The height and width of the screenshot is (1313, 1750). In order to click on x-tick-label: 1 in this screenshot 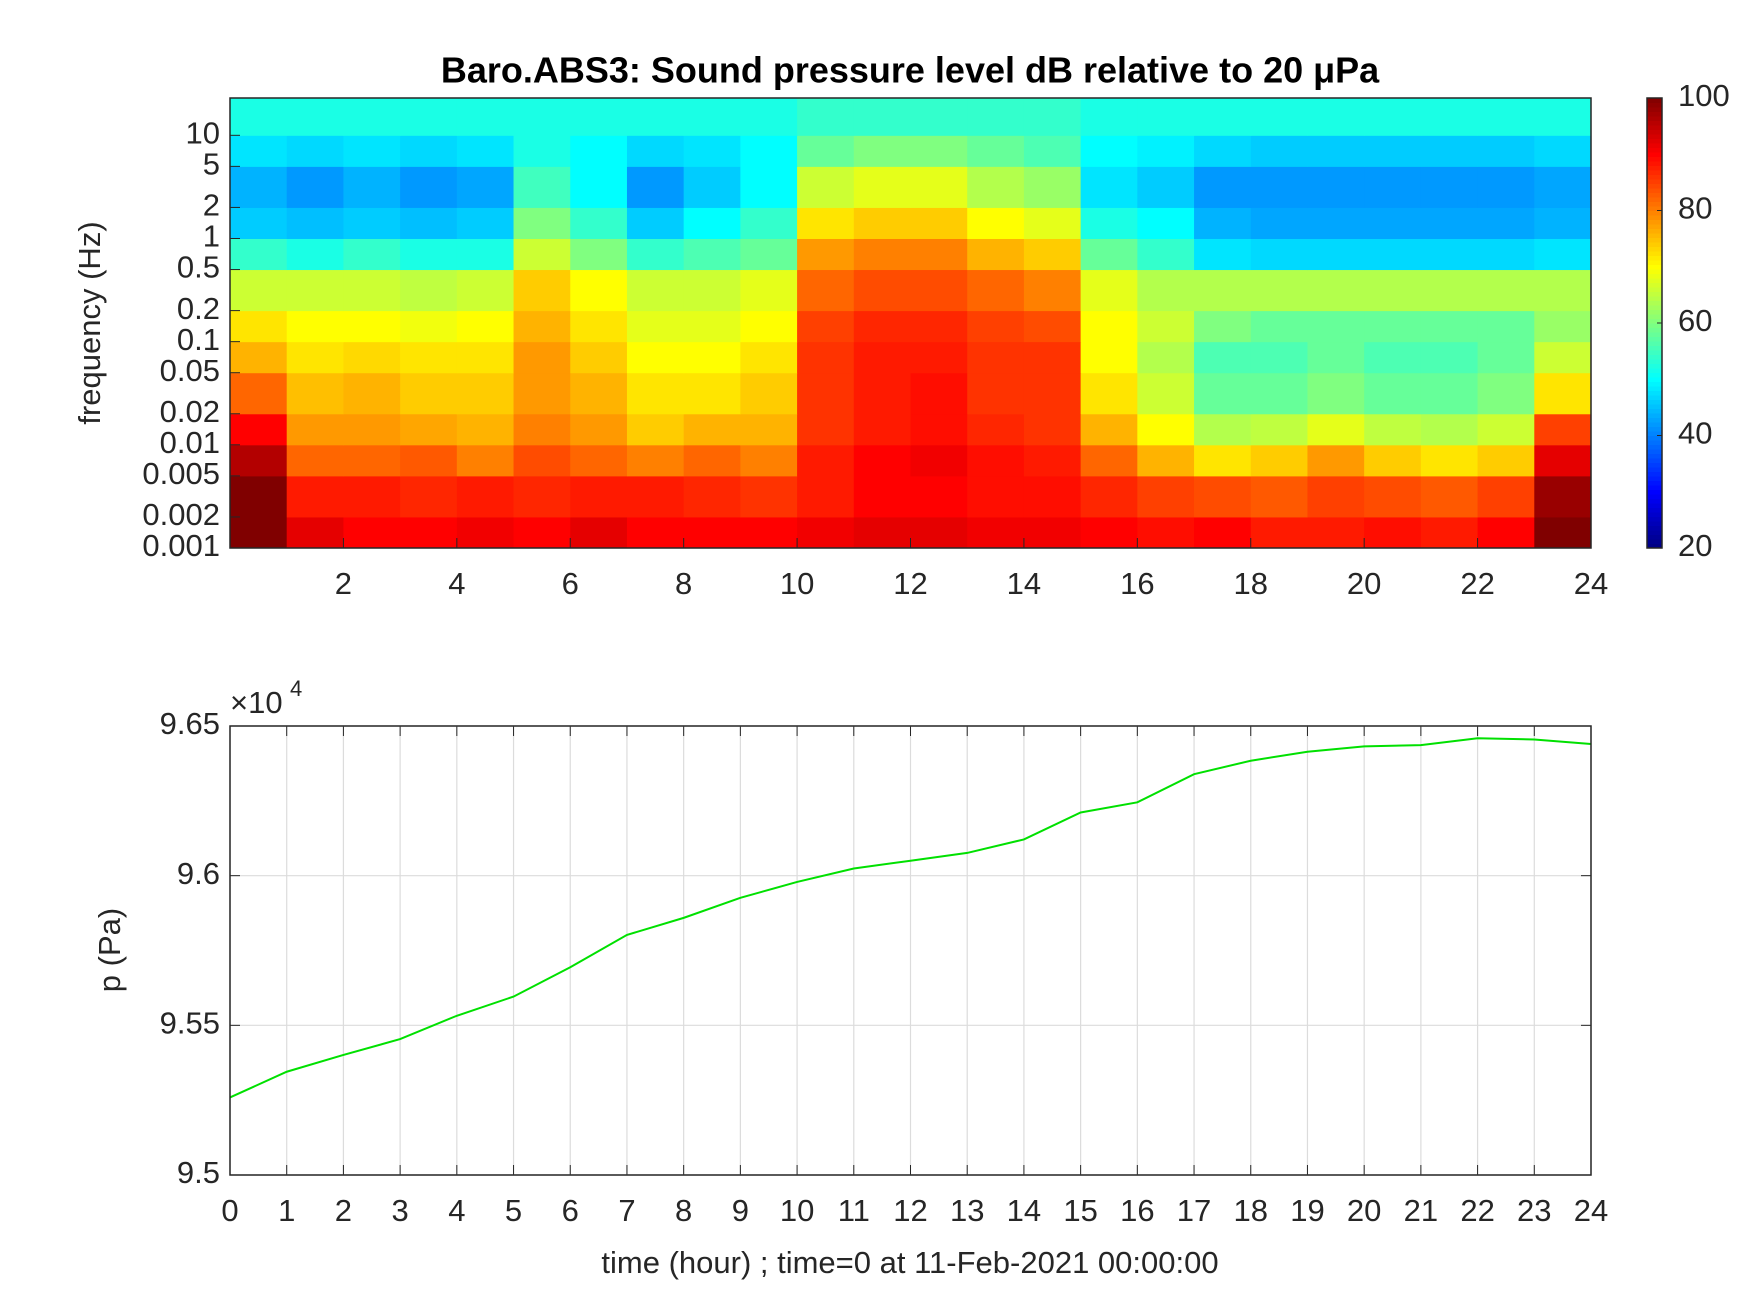, I will do `click(286, 1210)`.